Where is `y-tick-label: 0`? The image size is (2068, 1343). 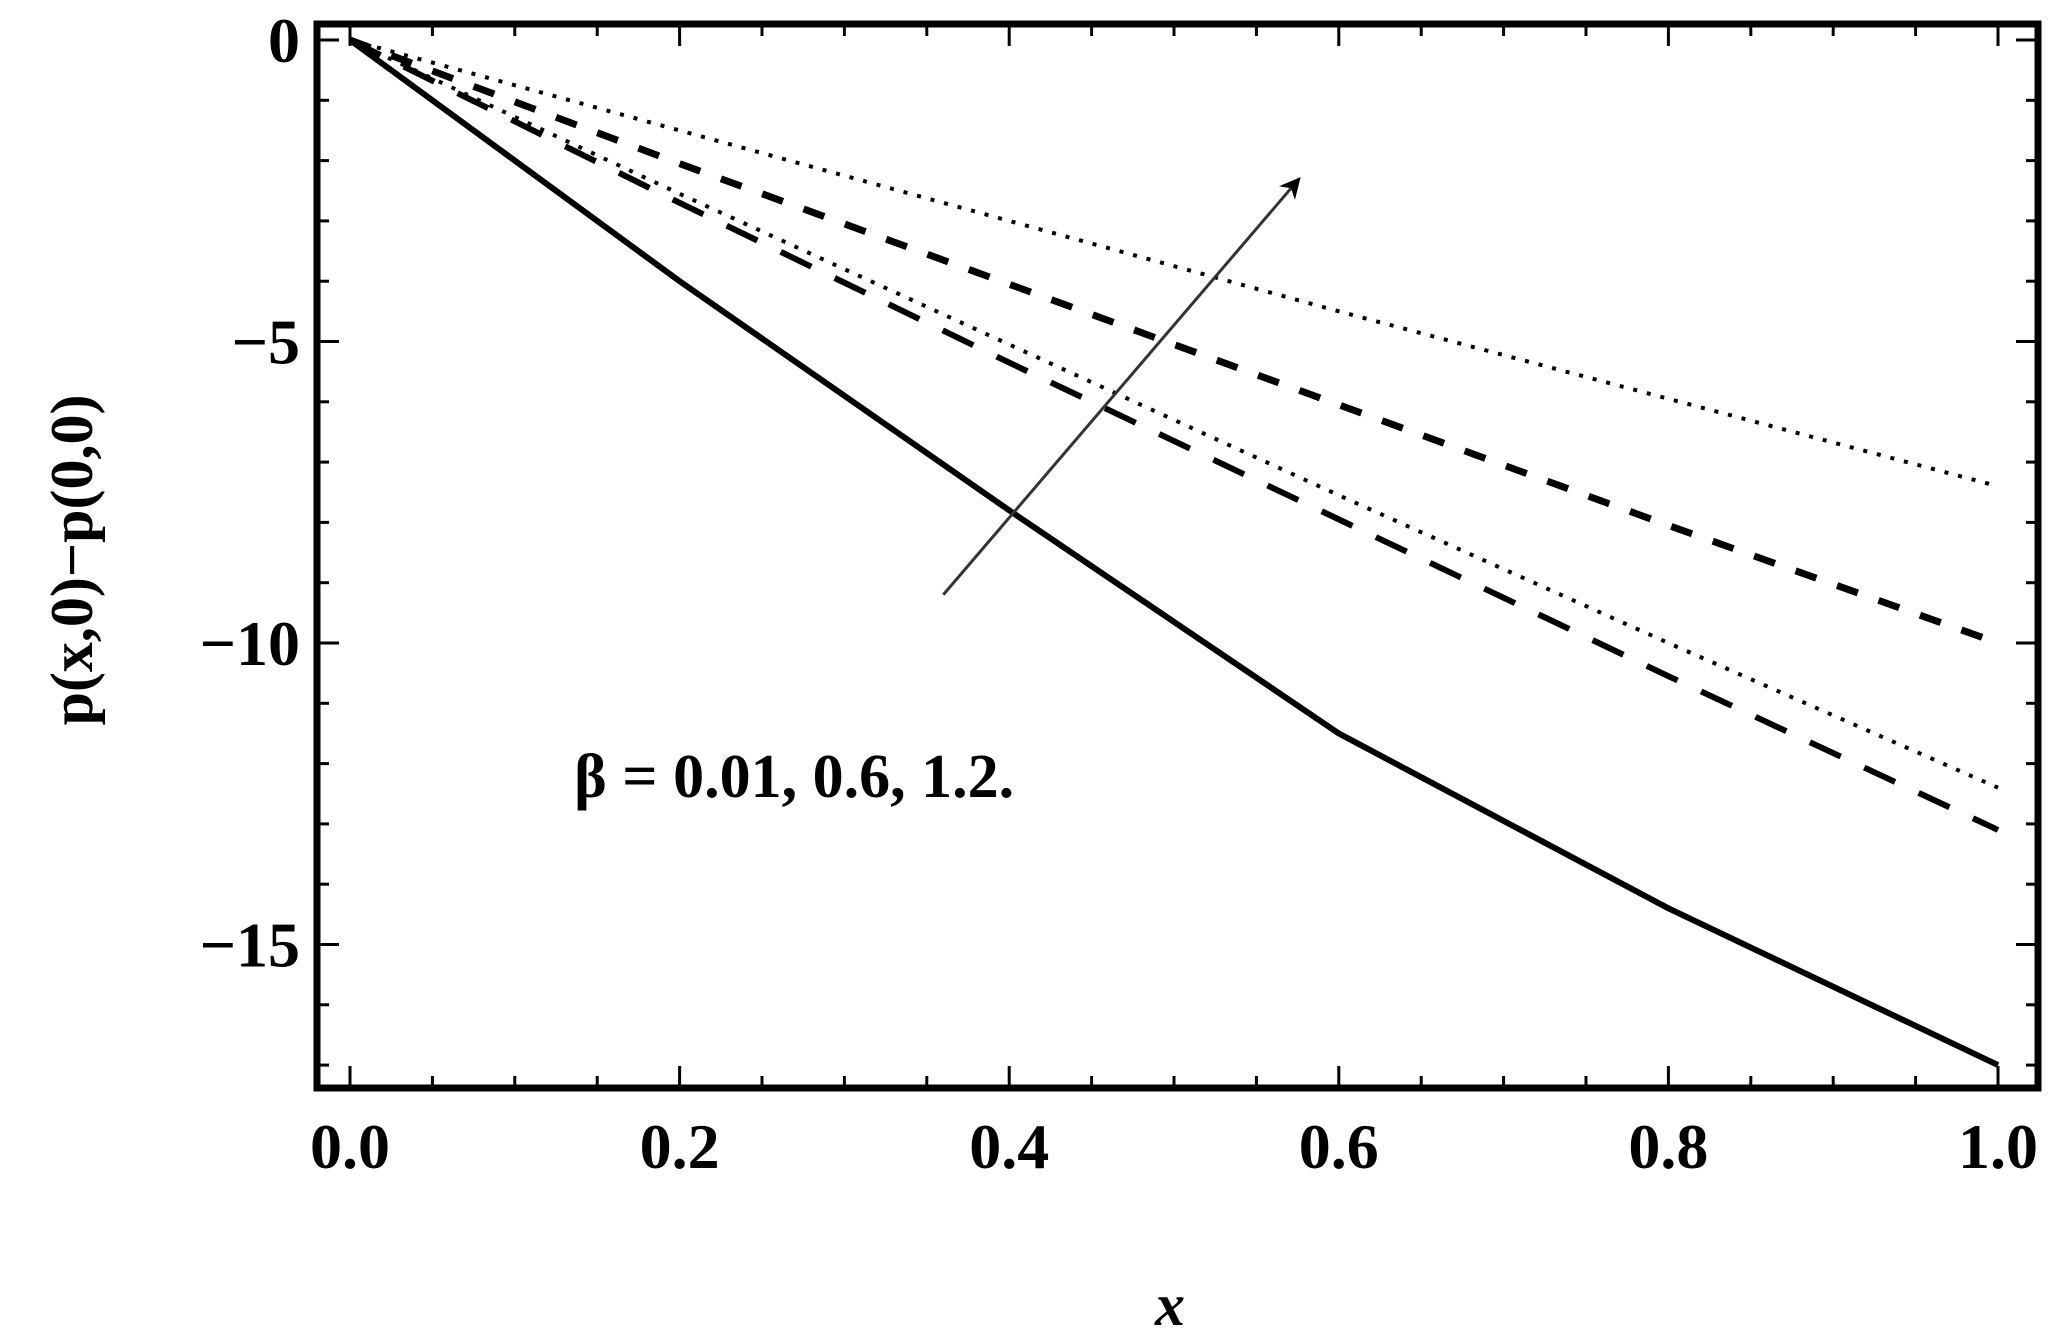 y-tick-label: 0 is located at coordinates (284, 40).